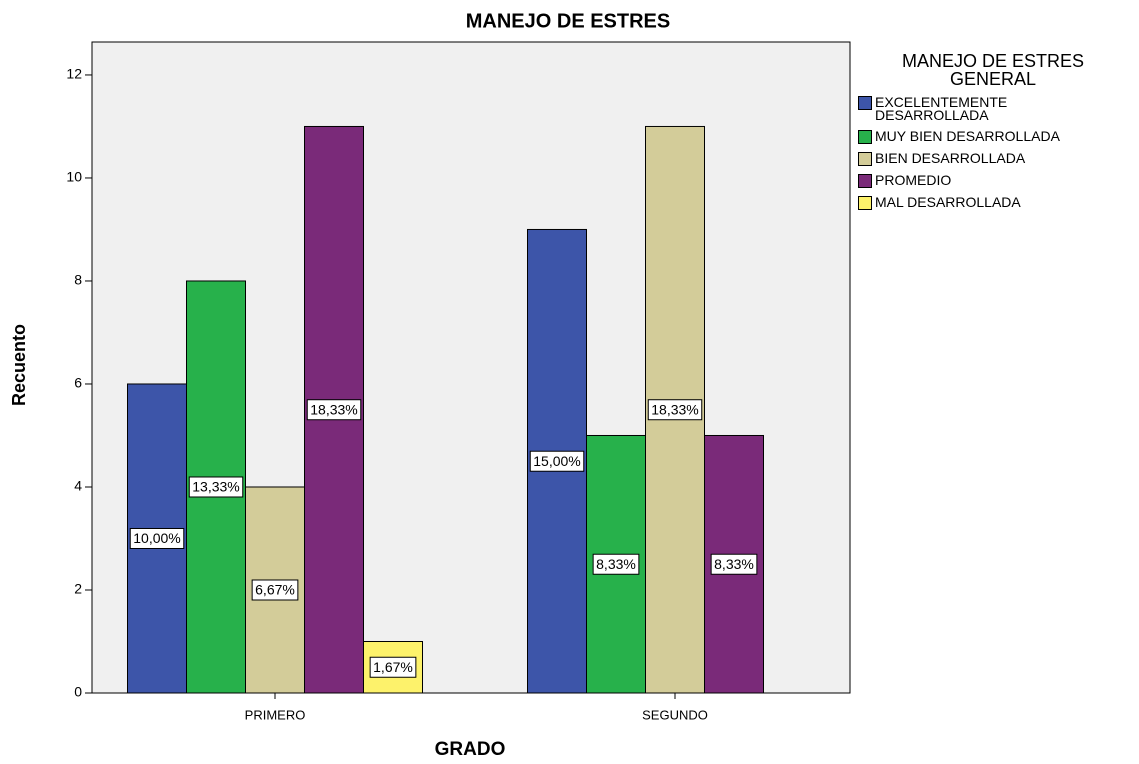  Describe the element at coordinates (78, 589) in the screenshot. I see `y-tick-label: 2` at that location.